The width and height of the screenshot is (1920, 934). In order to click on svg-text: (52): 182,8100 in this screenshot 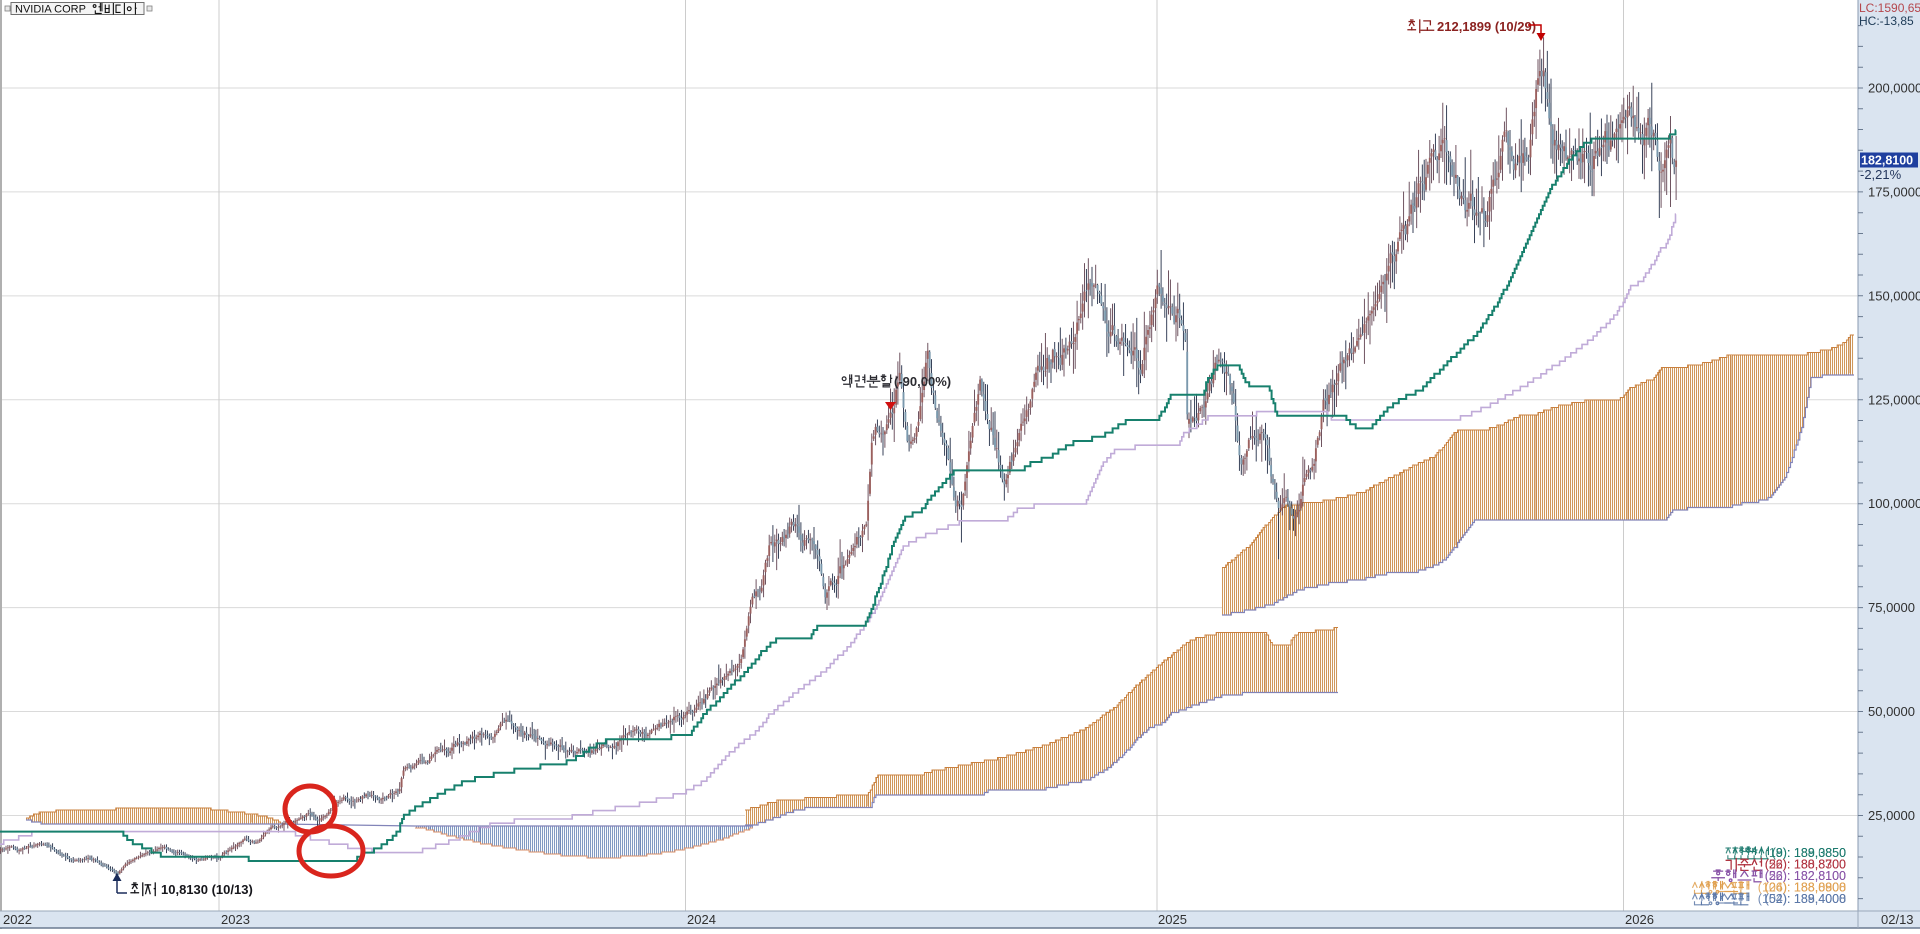, I will do `click(1805, 876)`.